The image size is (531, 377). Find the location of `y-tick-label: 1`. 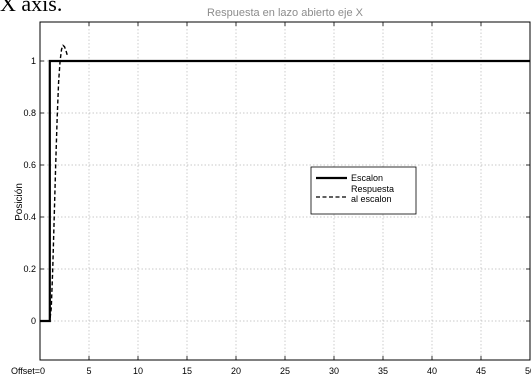

y-tick-label: 1 is located at coordinates (33, 61).